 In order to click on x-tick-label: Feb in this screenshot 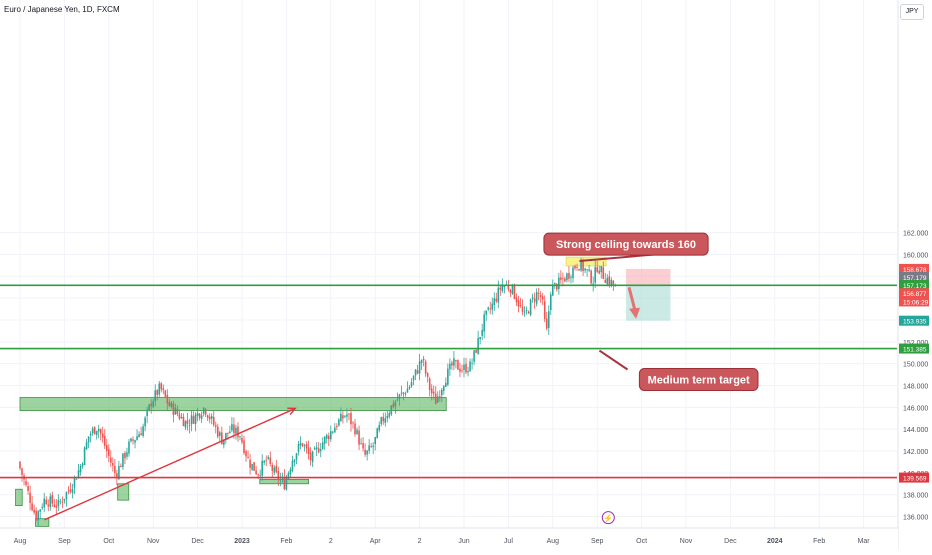, I will do `click(286, 541)`.